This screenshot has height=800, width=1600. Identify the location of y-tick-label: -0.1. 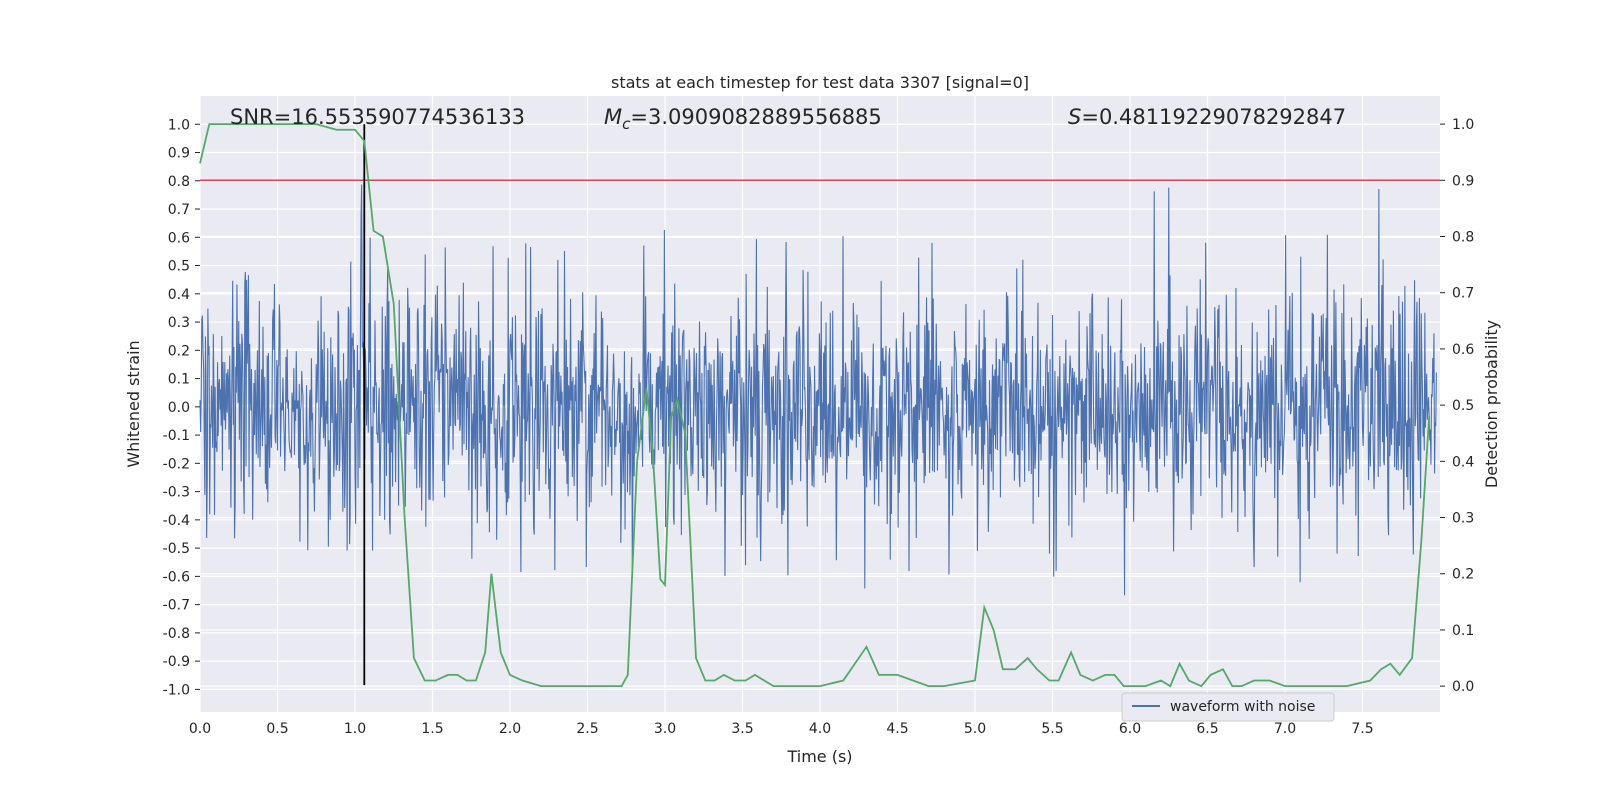
(176, 436).